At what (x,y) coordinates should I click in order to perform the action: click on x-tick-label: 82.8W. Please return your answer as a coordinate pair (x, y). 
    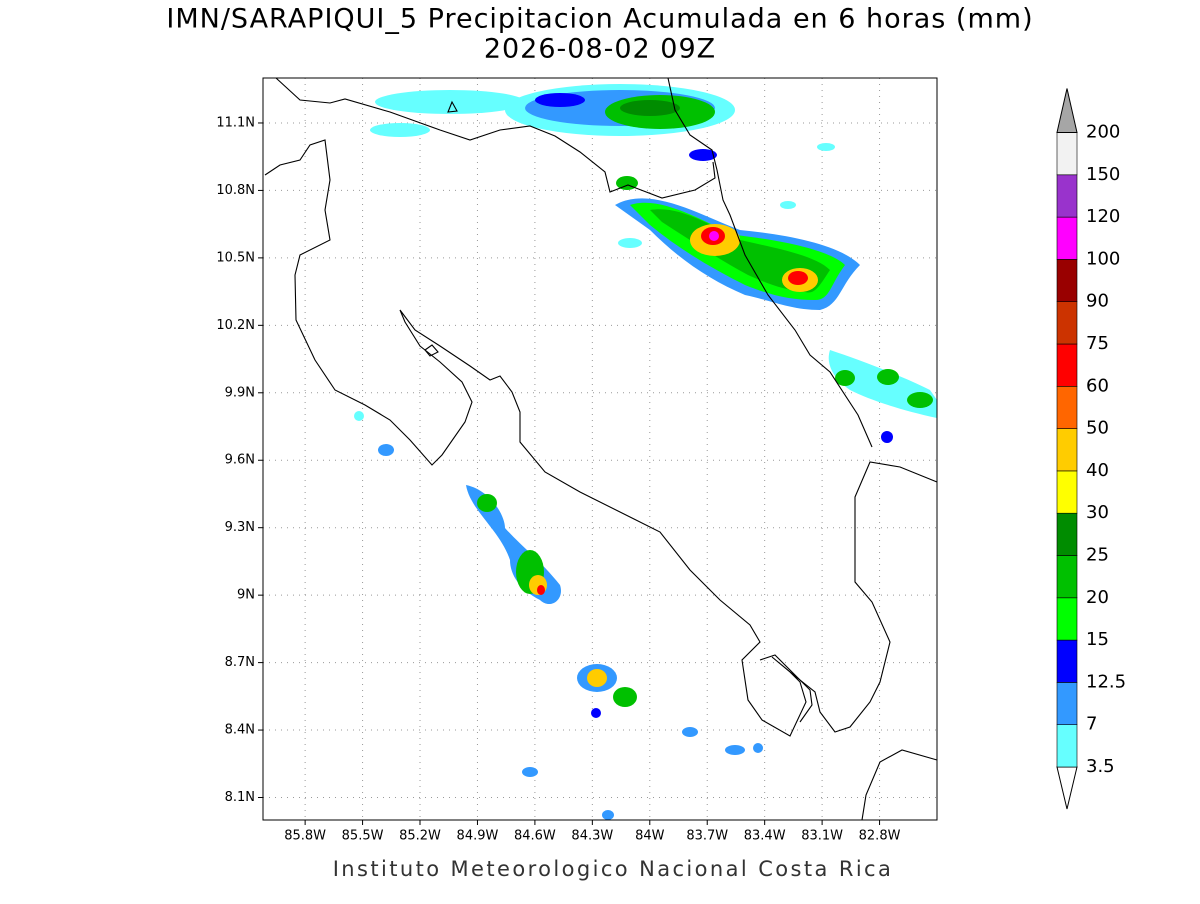
    Looking at the image, I should click on (880, 836).